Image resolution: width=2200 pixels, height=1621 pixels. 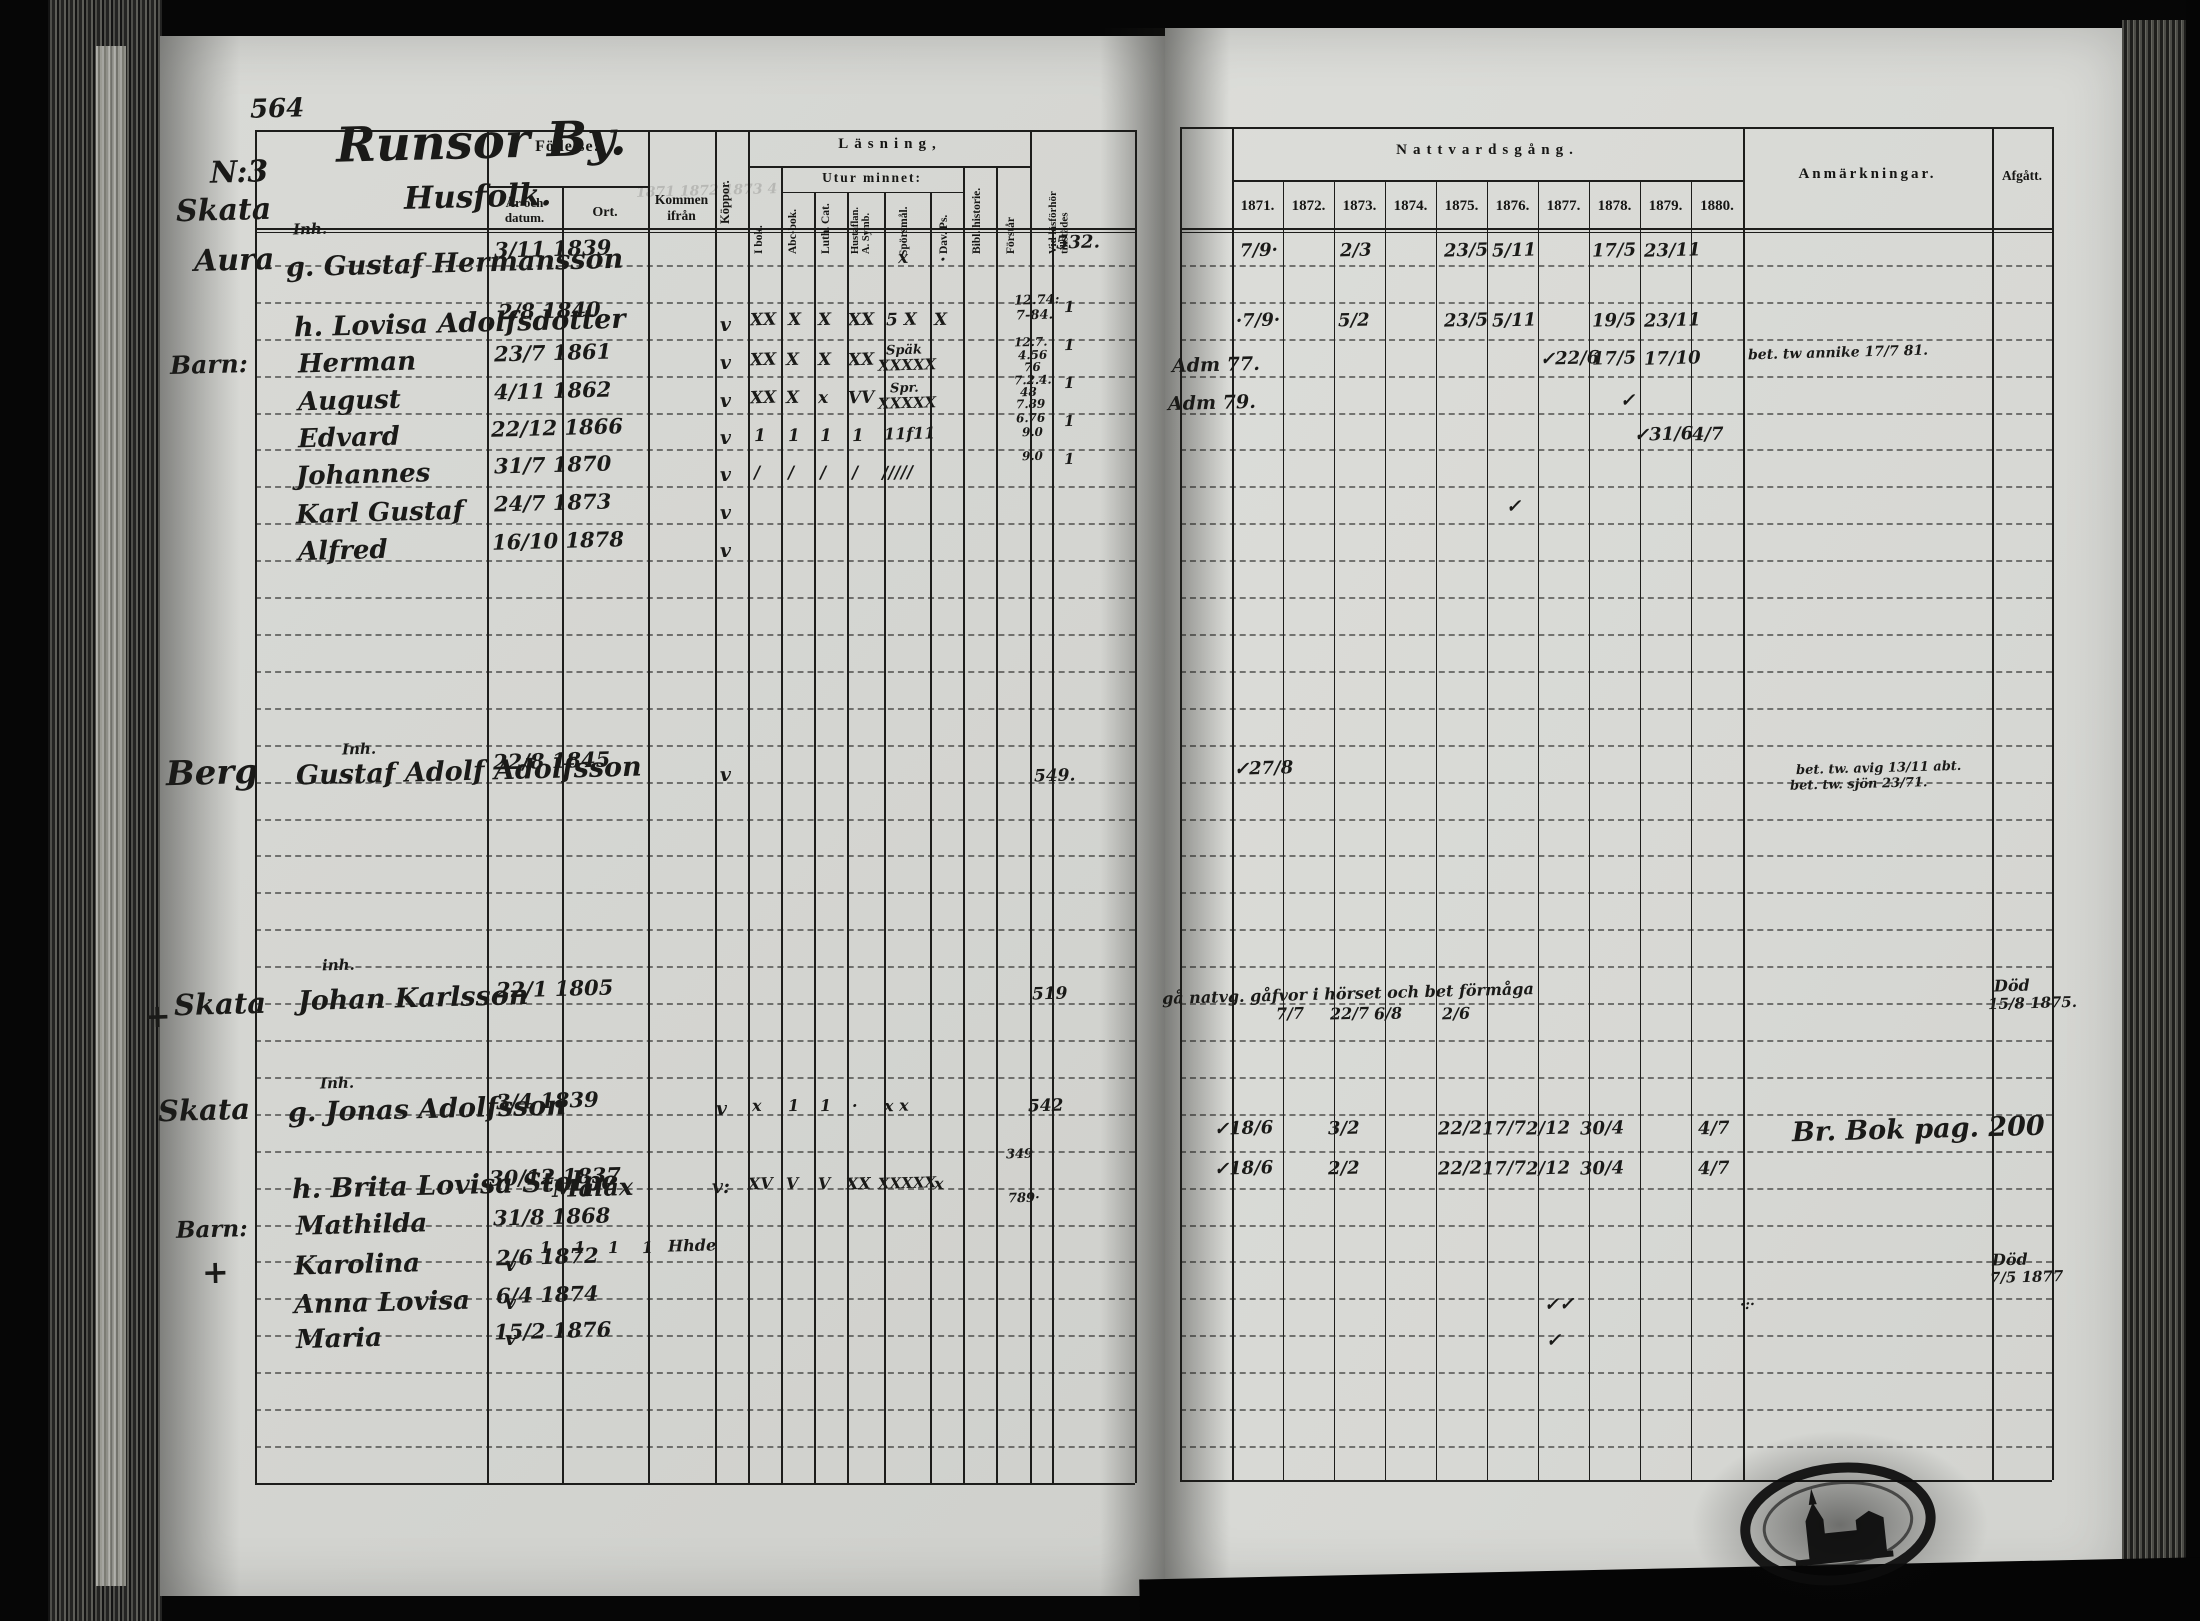 I want to click on handwritten-person-name: Anna Lovisa, so click(x=382, y=1303).